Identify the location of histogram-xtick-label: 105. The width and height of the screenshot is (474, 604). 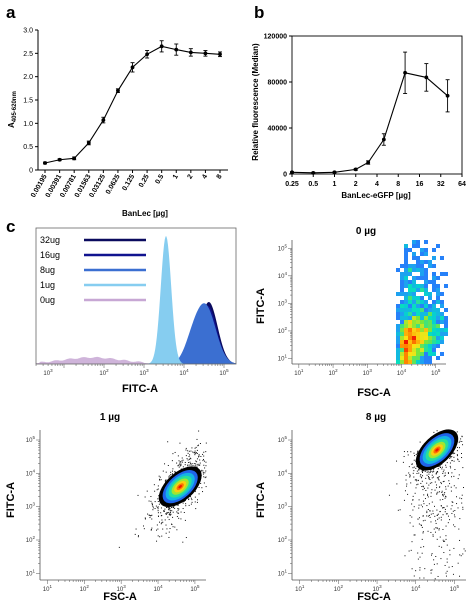
(224, 372).